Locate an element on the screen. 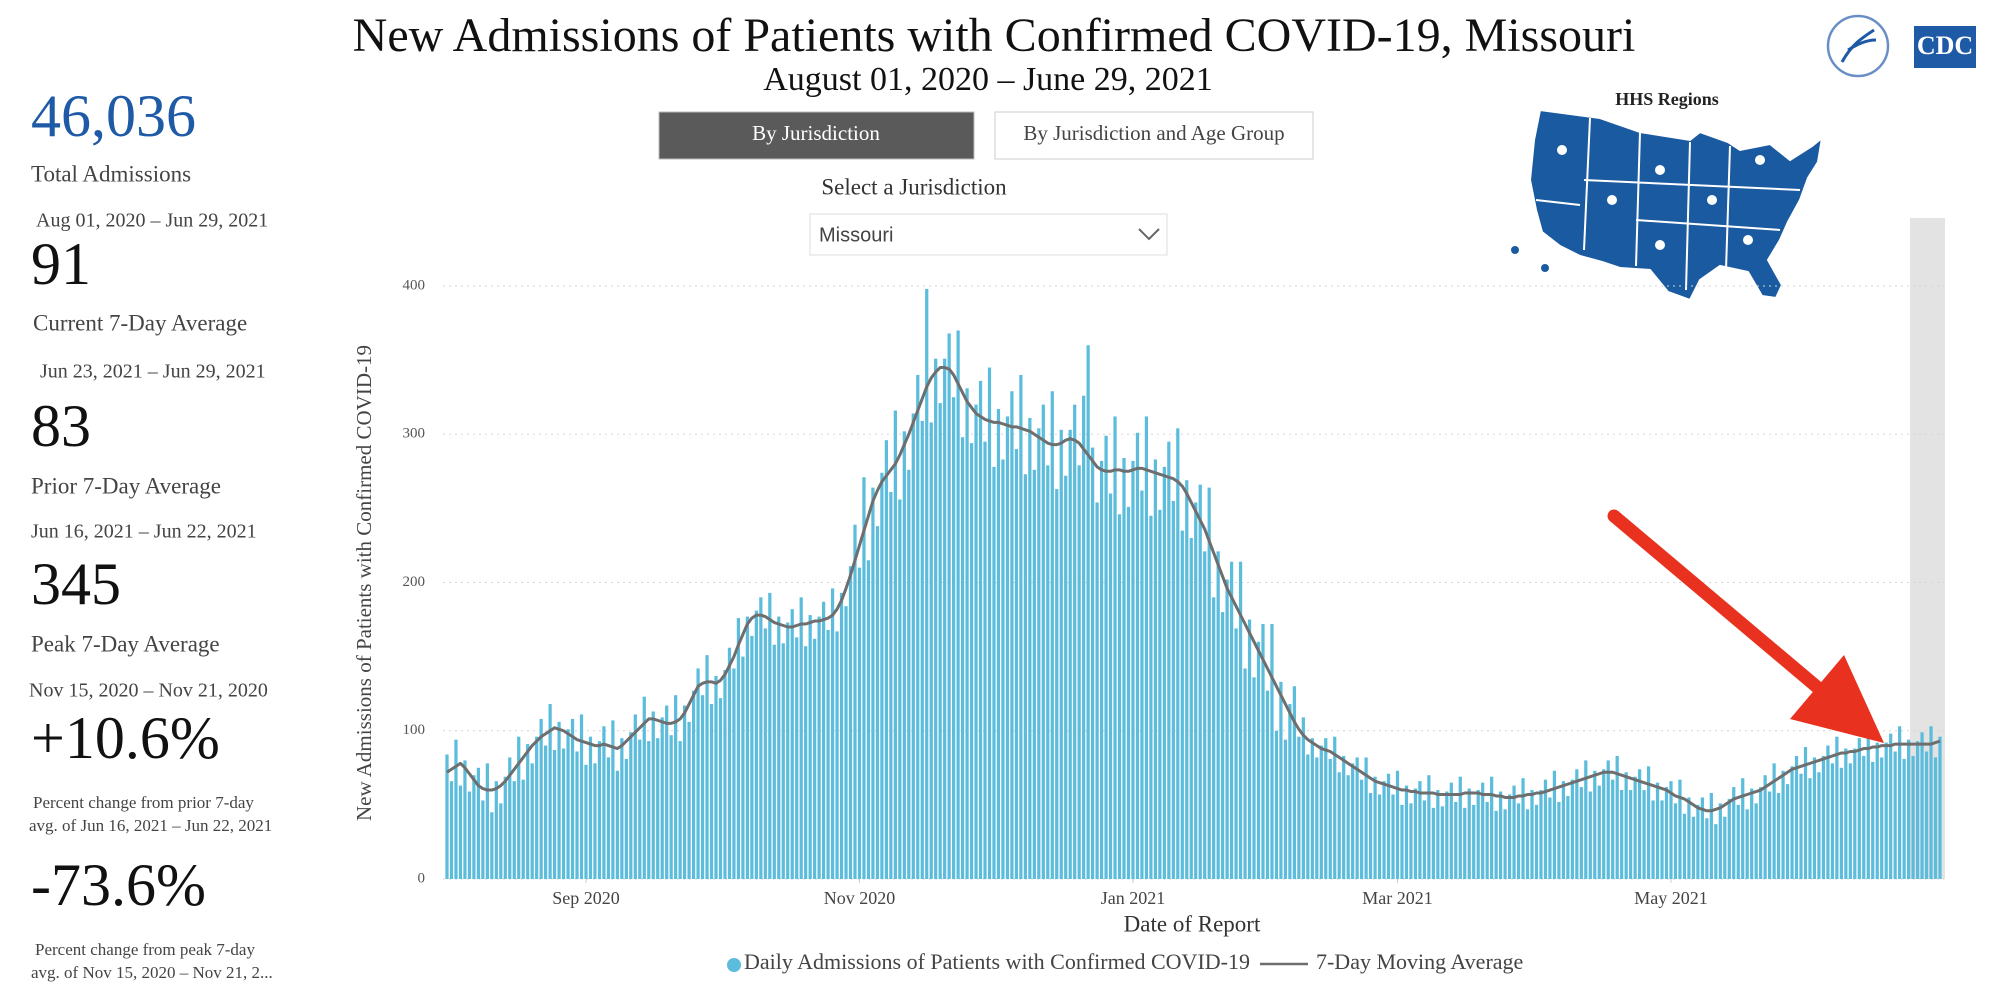  stat-note: Percent change from peak 7-day is located at coordinates (145, 949).